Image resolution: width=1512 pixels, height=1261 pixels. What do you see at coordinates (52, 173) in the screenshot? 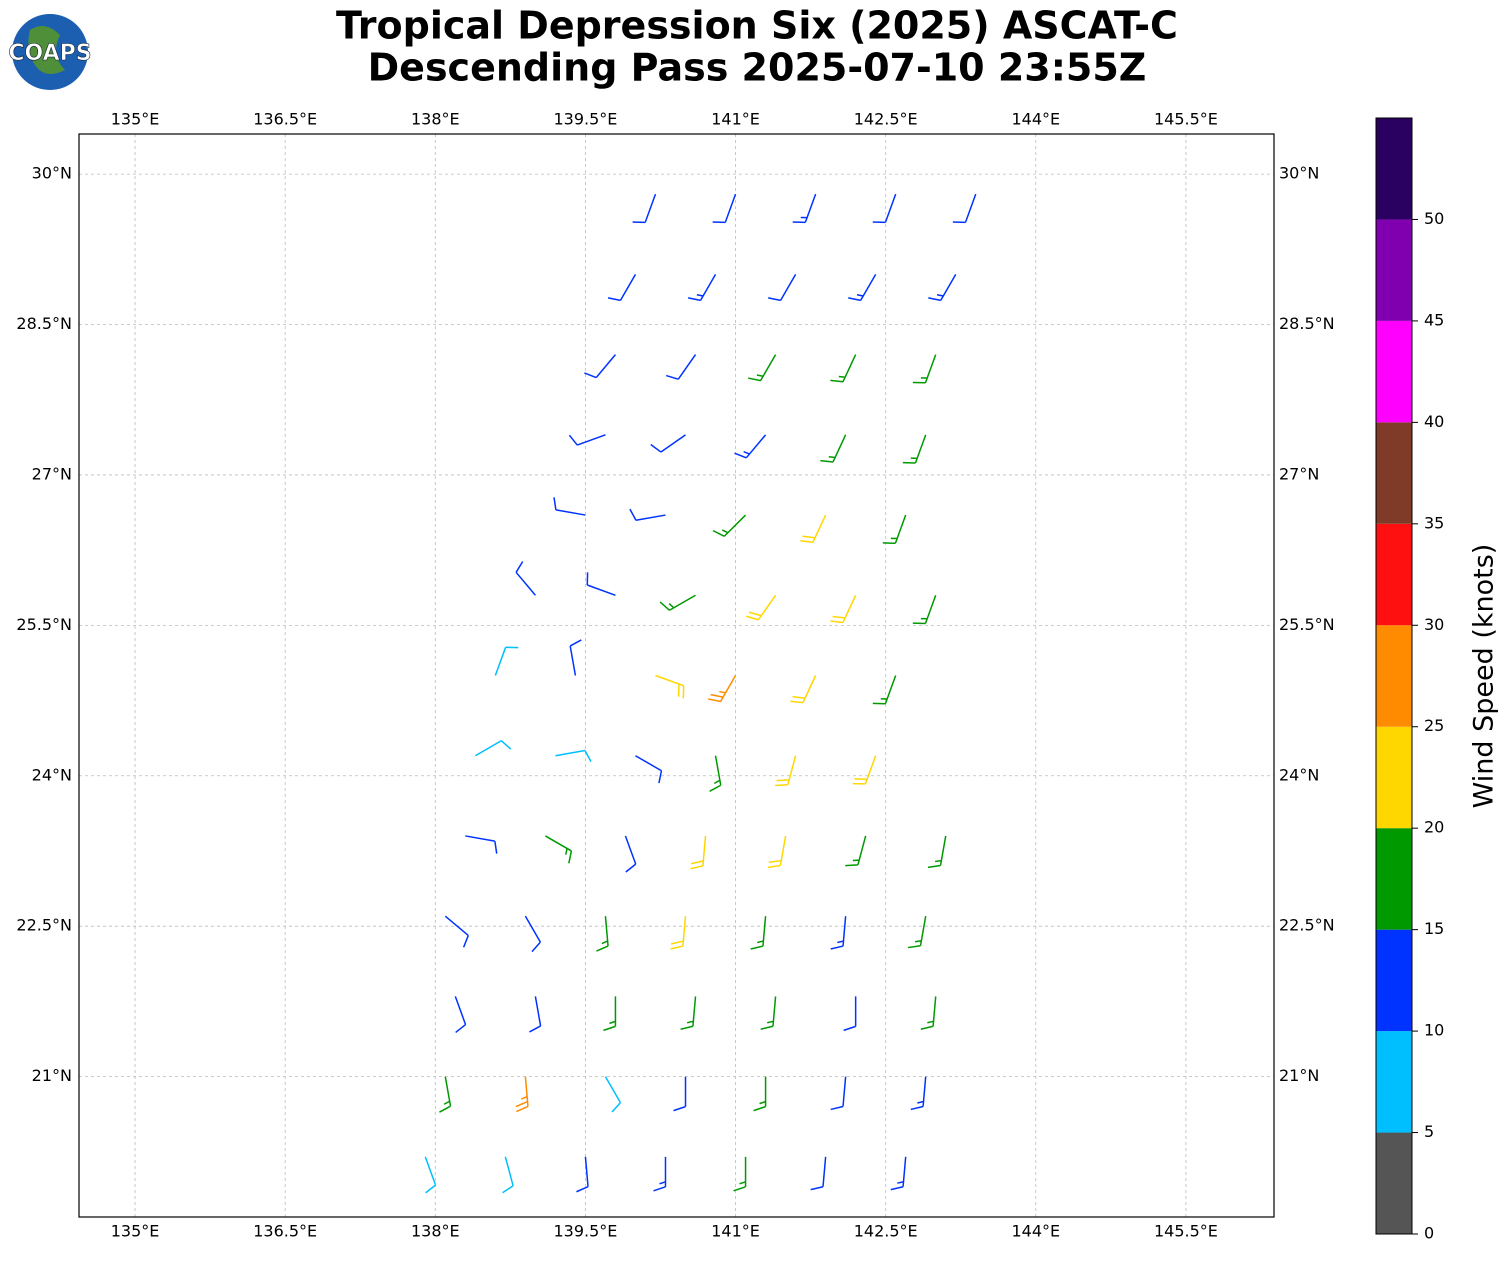
I see `y-tick-label: 30°N` at bounding box center [52, 173].